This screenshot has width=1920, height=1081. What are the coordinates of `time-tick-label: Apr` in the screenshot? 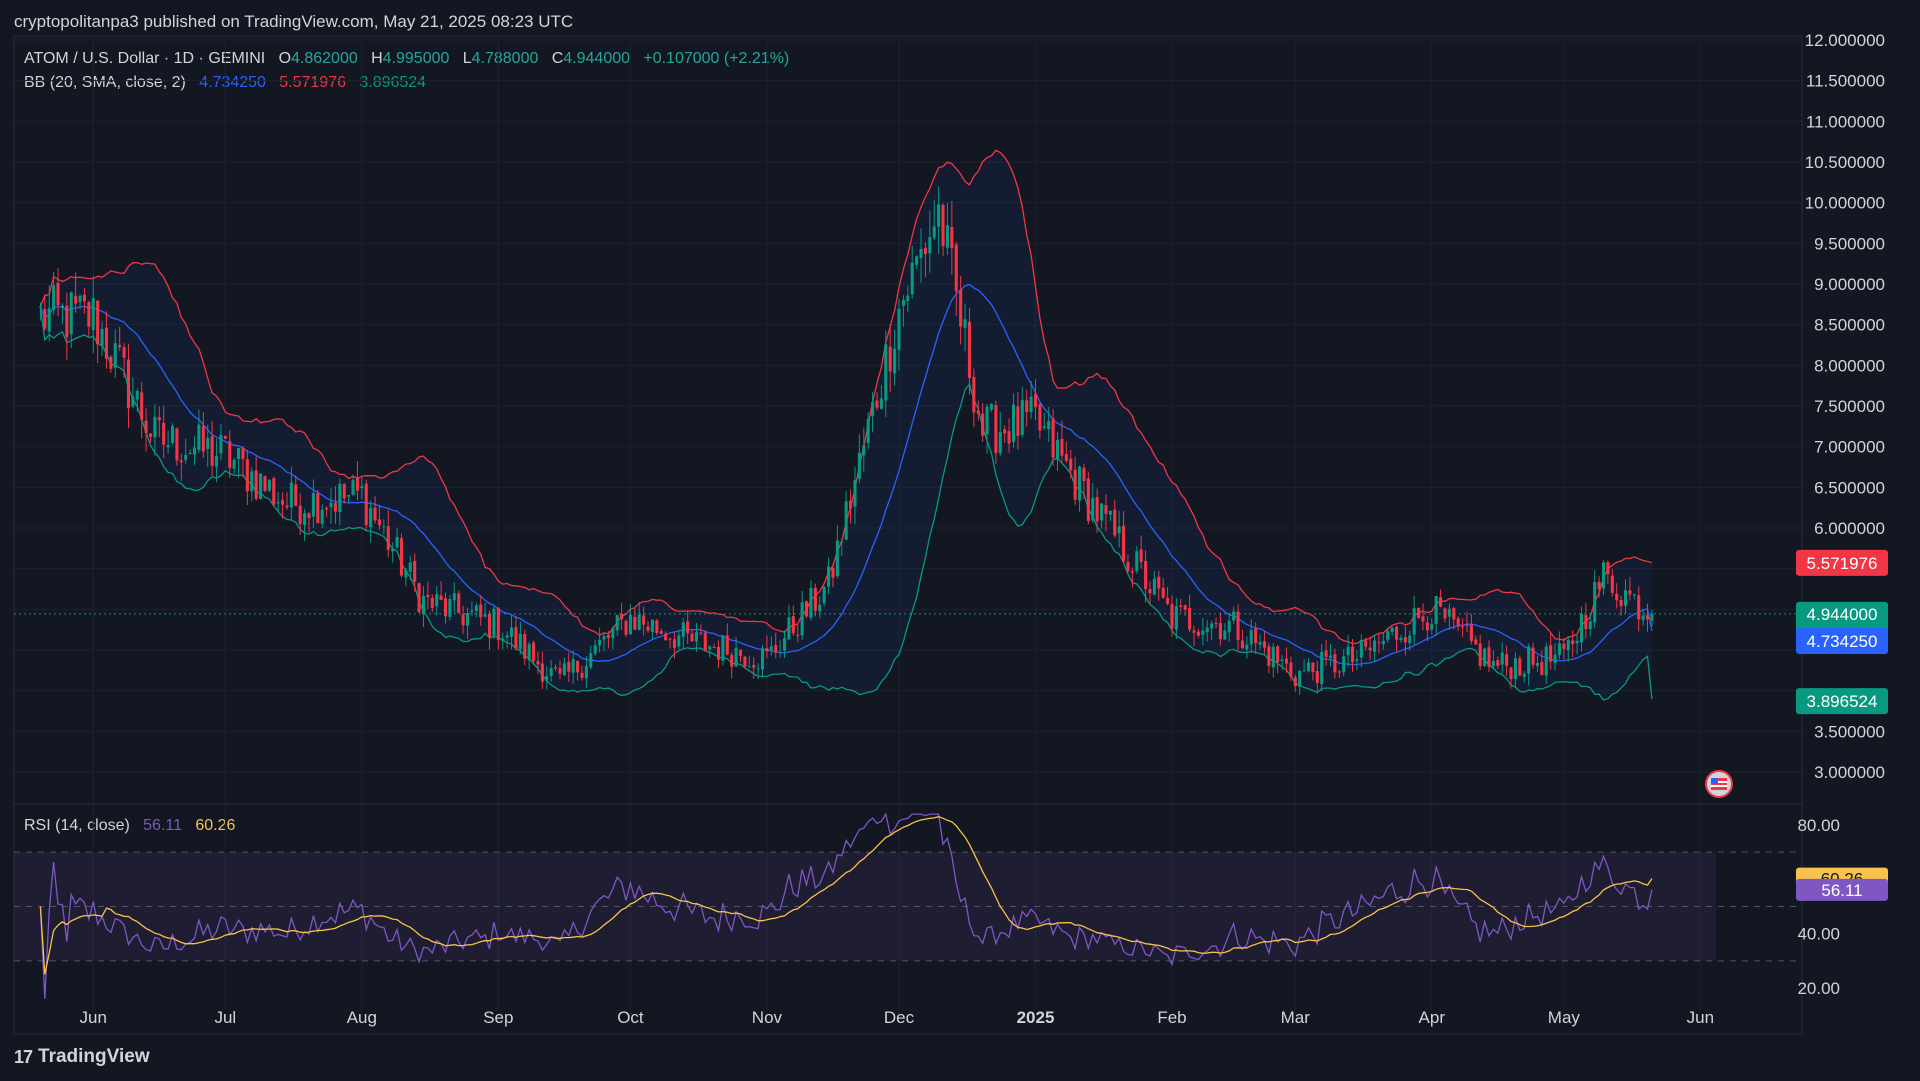 It's located at (1432, 1017).